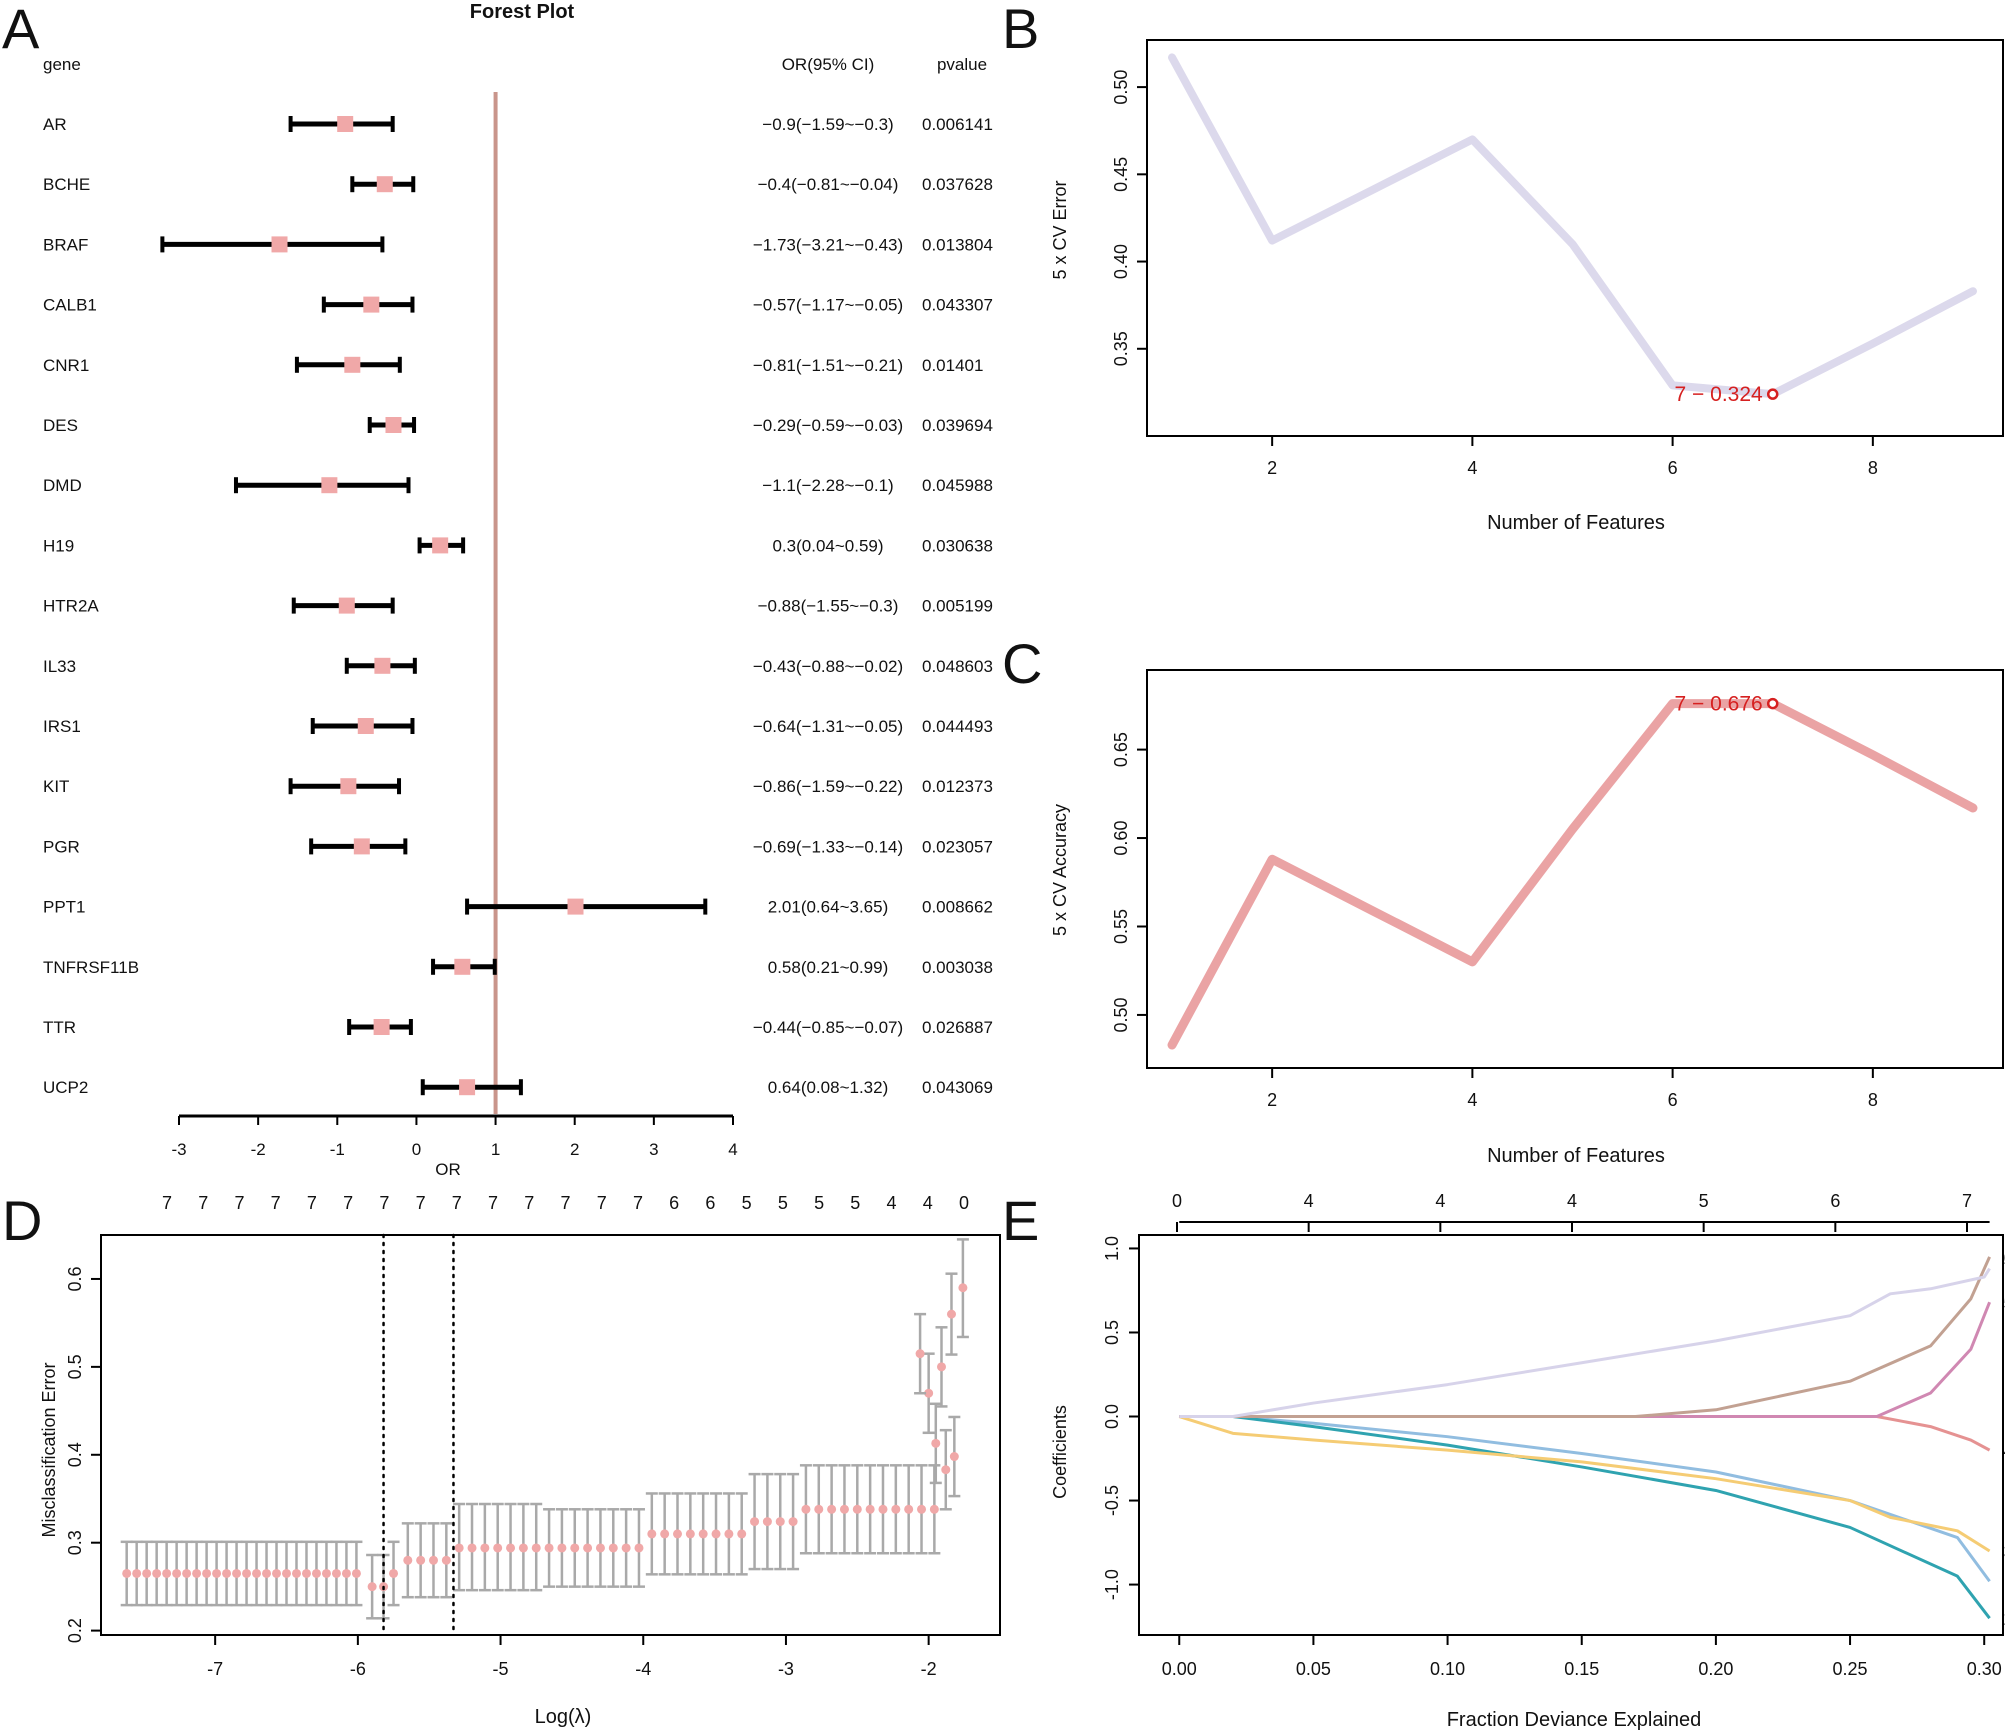 The height and width of the screenshot is (1732, 2005). What do you see at coordinates (828, 365) in the screenshot?
I see `forest-ci-label: −0.81(−1.51~−0.21)` at bounding box center [828, 365].